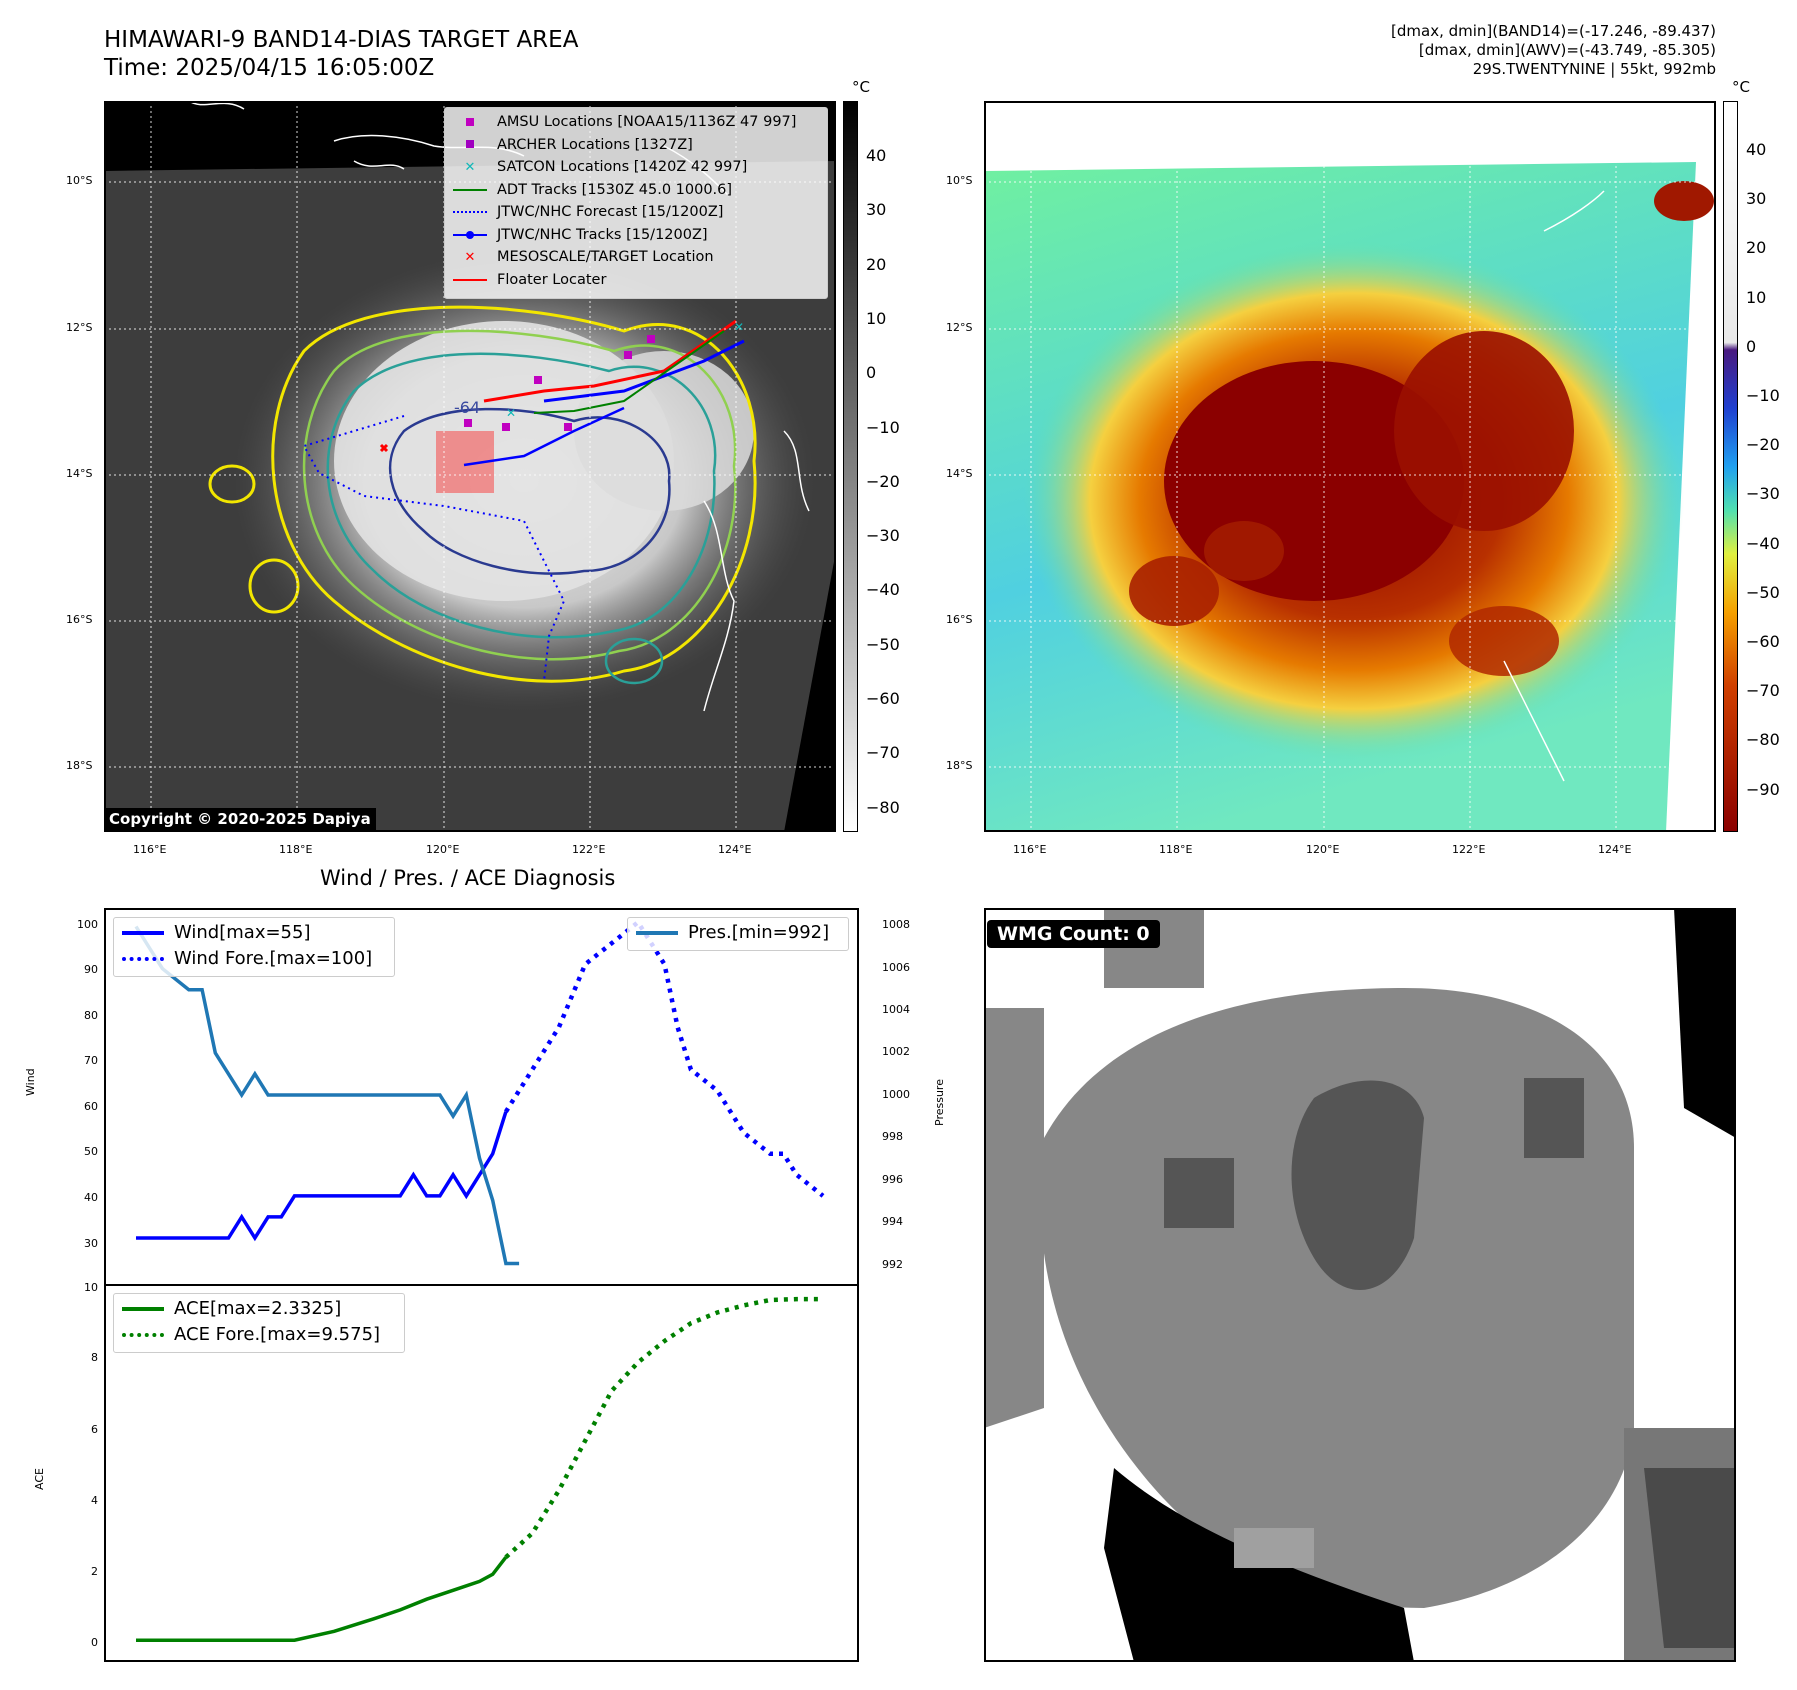  I want to click on lon-label-122e-b: 122°E, so click(1469, 849).